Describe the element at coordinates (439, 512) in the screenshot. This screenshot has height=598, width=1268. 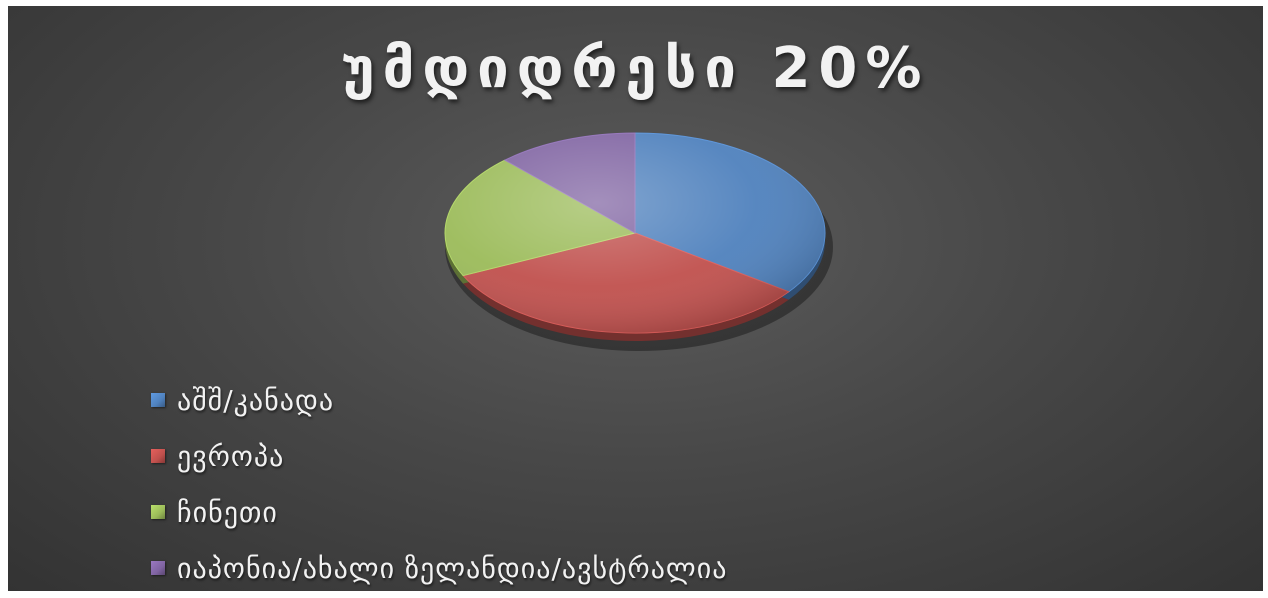
I see `legend-item: ჩინეთი` at that location.